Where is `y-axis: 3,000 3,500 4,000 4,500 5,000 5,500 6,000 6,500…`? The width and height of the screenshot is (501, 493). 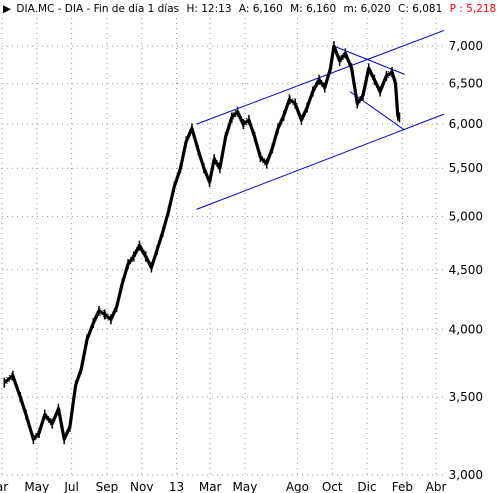 y-axis: 3,000 3,500 4,000 4,500 5,000 5,500 6,000 6,500… is located at coordinates (466, 260).